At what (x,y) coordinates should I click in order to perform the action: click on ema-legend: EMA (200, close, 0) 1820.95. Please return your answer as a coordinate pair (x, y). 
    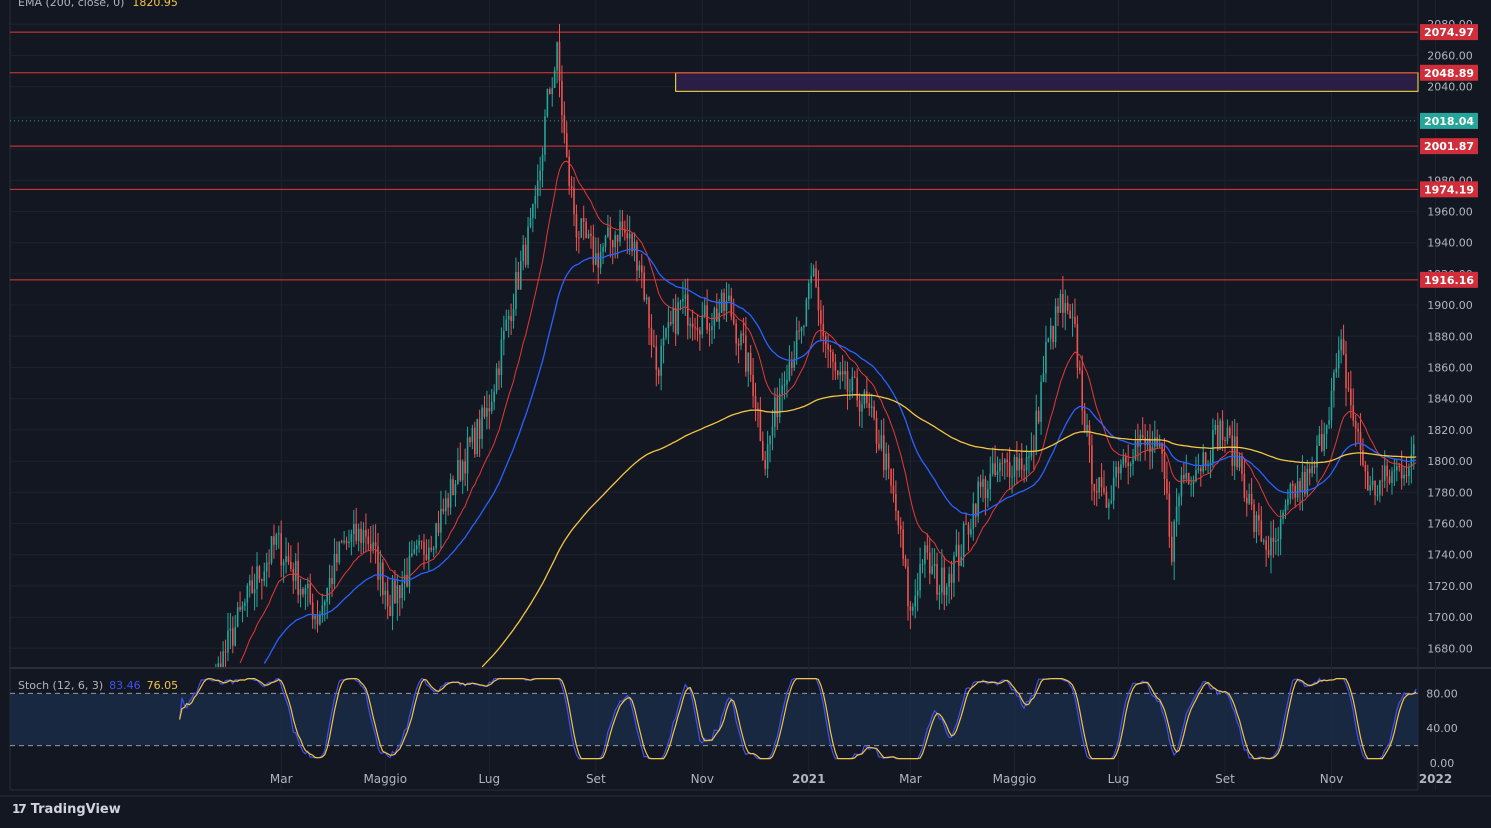
    Looking at the image, I should click on (98, 4).